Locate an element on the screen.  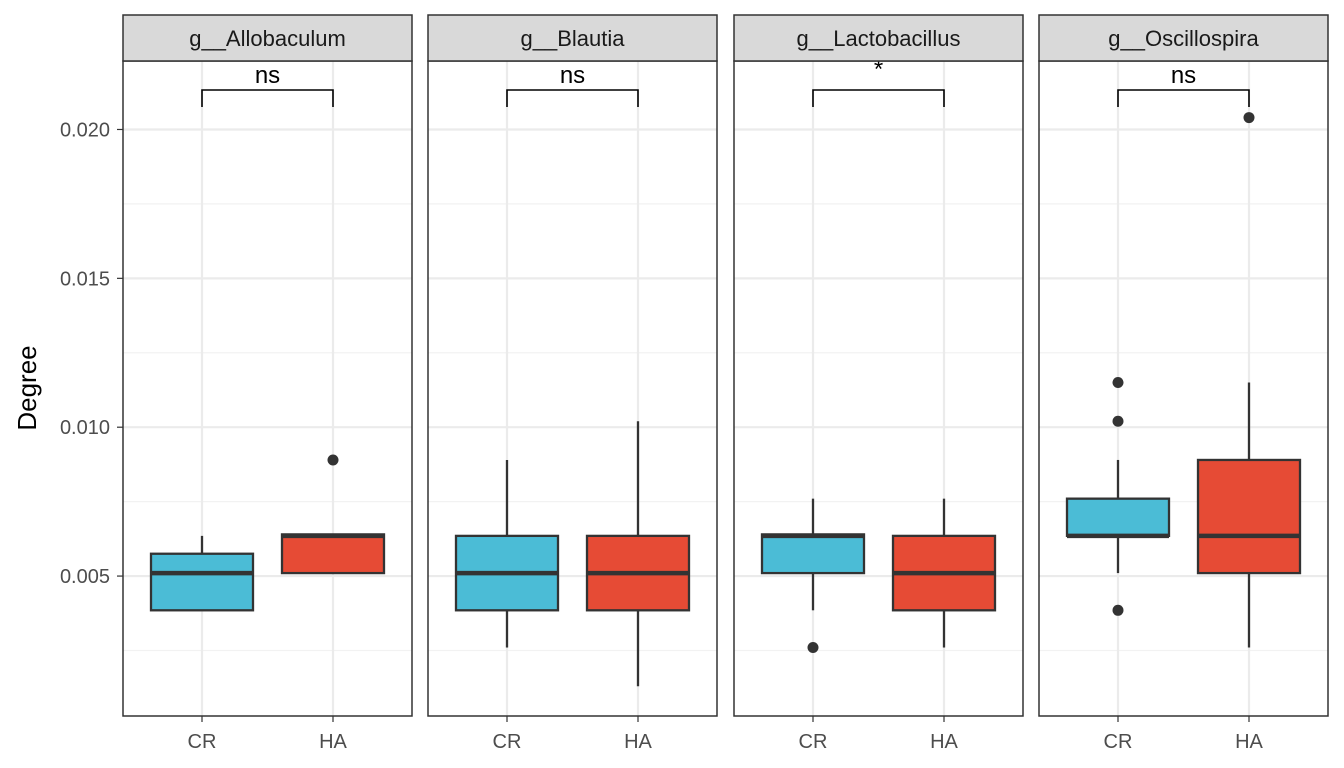
strip-title: g__Blautia is located at coordinates (573, 38).